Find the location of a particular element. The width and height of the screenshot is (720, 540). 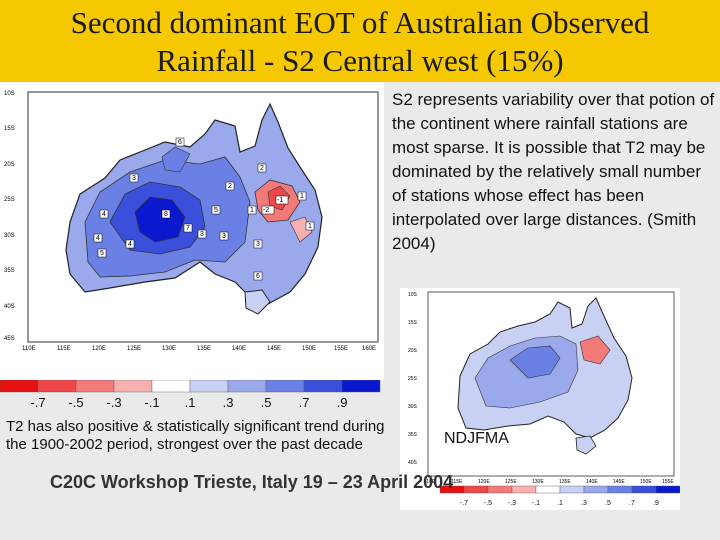

main-colorbar-swatches is located at coordinates (190, 386).